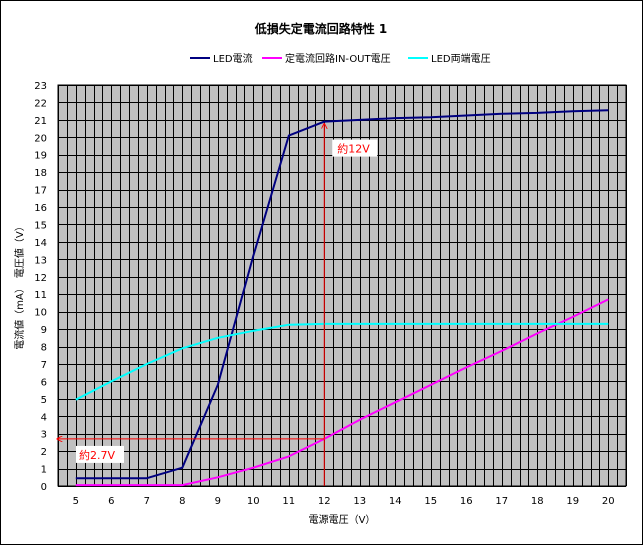 The height and width of the screenshot is (545, 643). What do you see at coordinates (40, 86) in the screenshot?
I see `y-tick-label: 23` at bounding box center [40, 86].